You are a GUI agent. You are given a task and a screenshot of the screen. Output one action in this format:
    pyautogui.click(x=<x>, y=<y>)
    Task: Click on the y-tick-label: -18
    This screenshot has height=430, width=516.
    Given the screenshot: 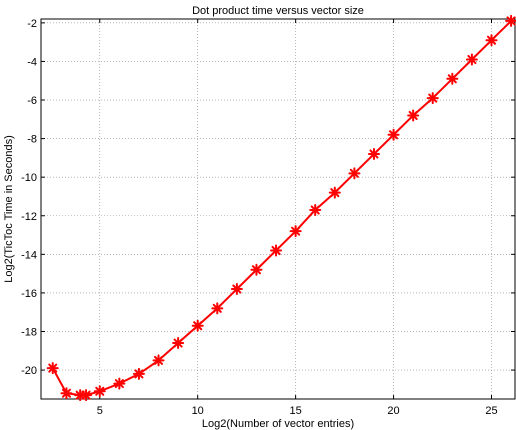 What is the action you would take?
    pyautogui.click(x=29, y=332)
    